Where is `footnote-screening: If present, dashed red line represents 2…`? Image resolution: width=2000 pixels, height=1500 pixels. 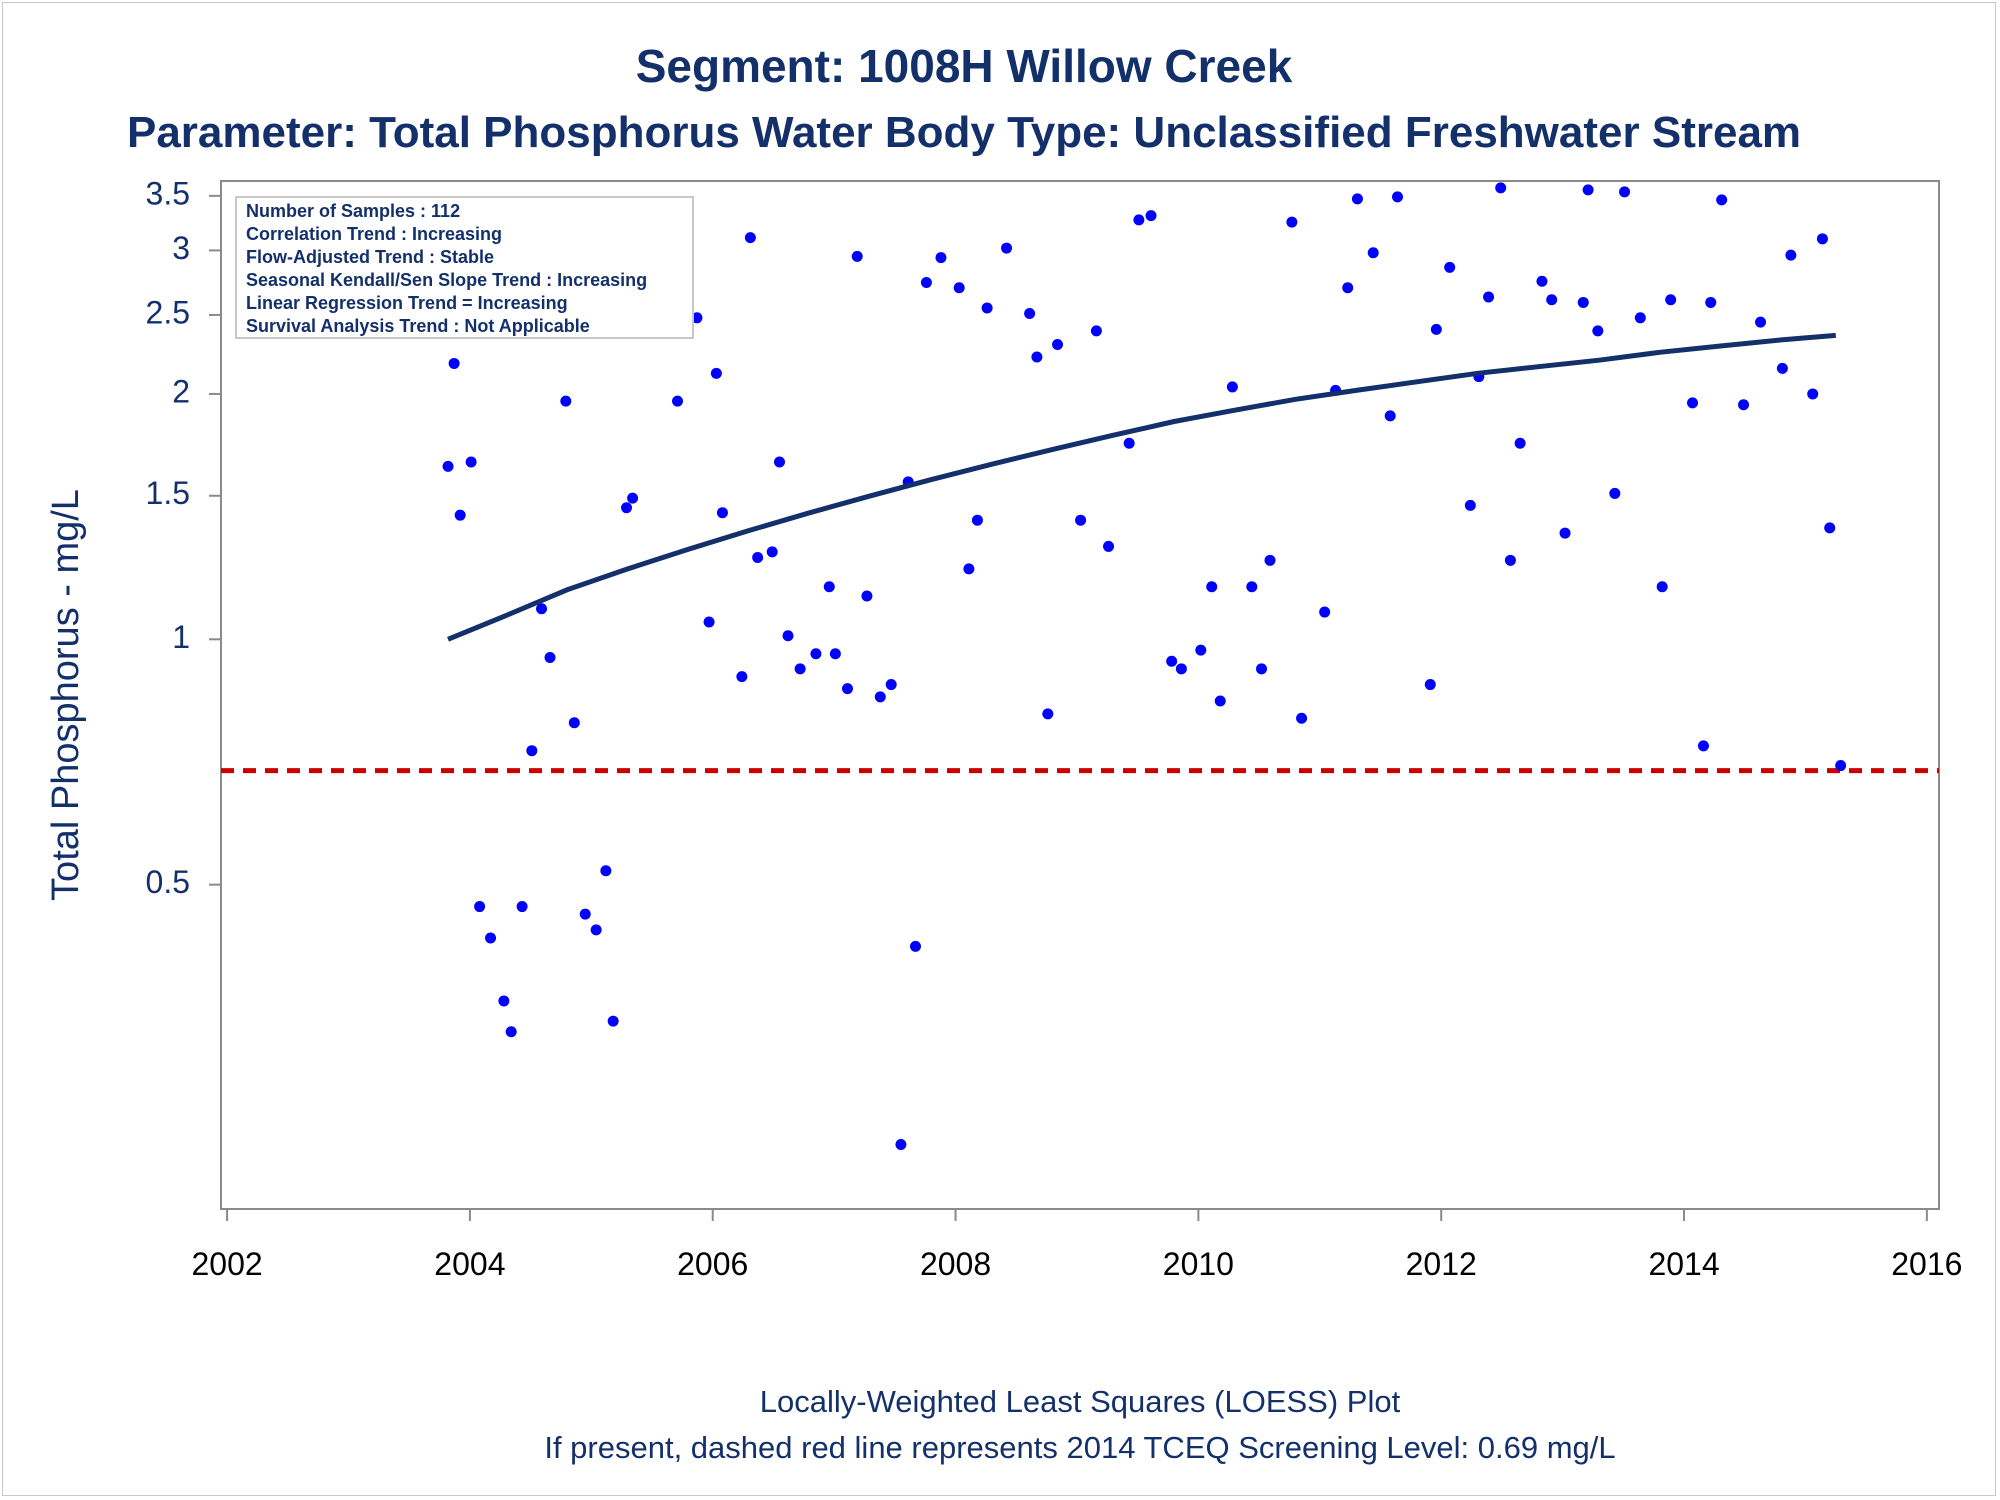 footnote-screening: If present, dashed red line represents 2… is located at coordinates (1079, 1447).